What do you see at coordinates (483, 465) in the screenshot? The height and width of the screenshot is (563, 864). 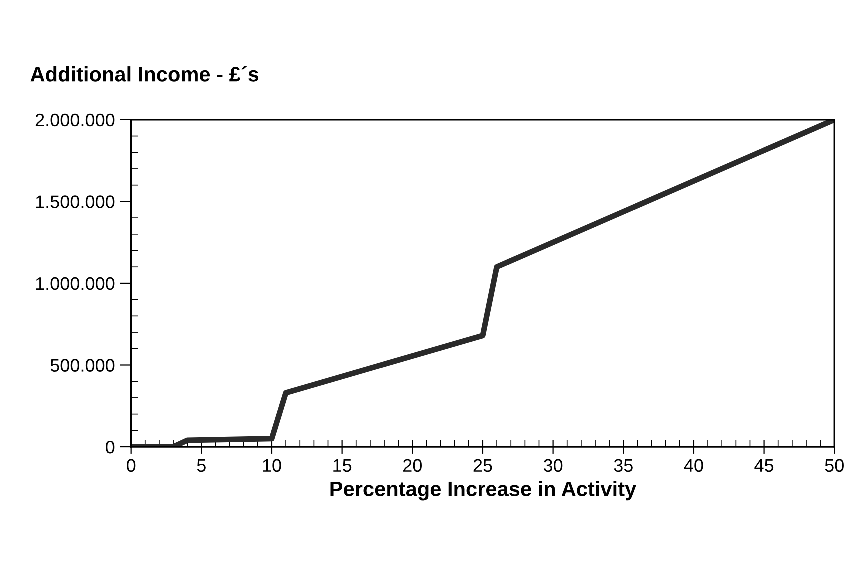 I see `x-tick-label: 25` at bounding box center [483, 465].